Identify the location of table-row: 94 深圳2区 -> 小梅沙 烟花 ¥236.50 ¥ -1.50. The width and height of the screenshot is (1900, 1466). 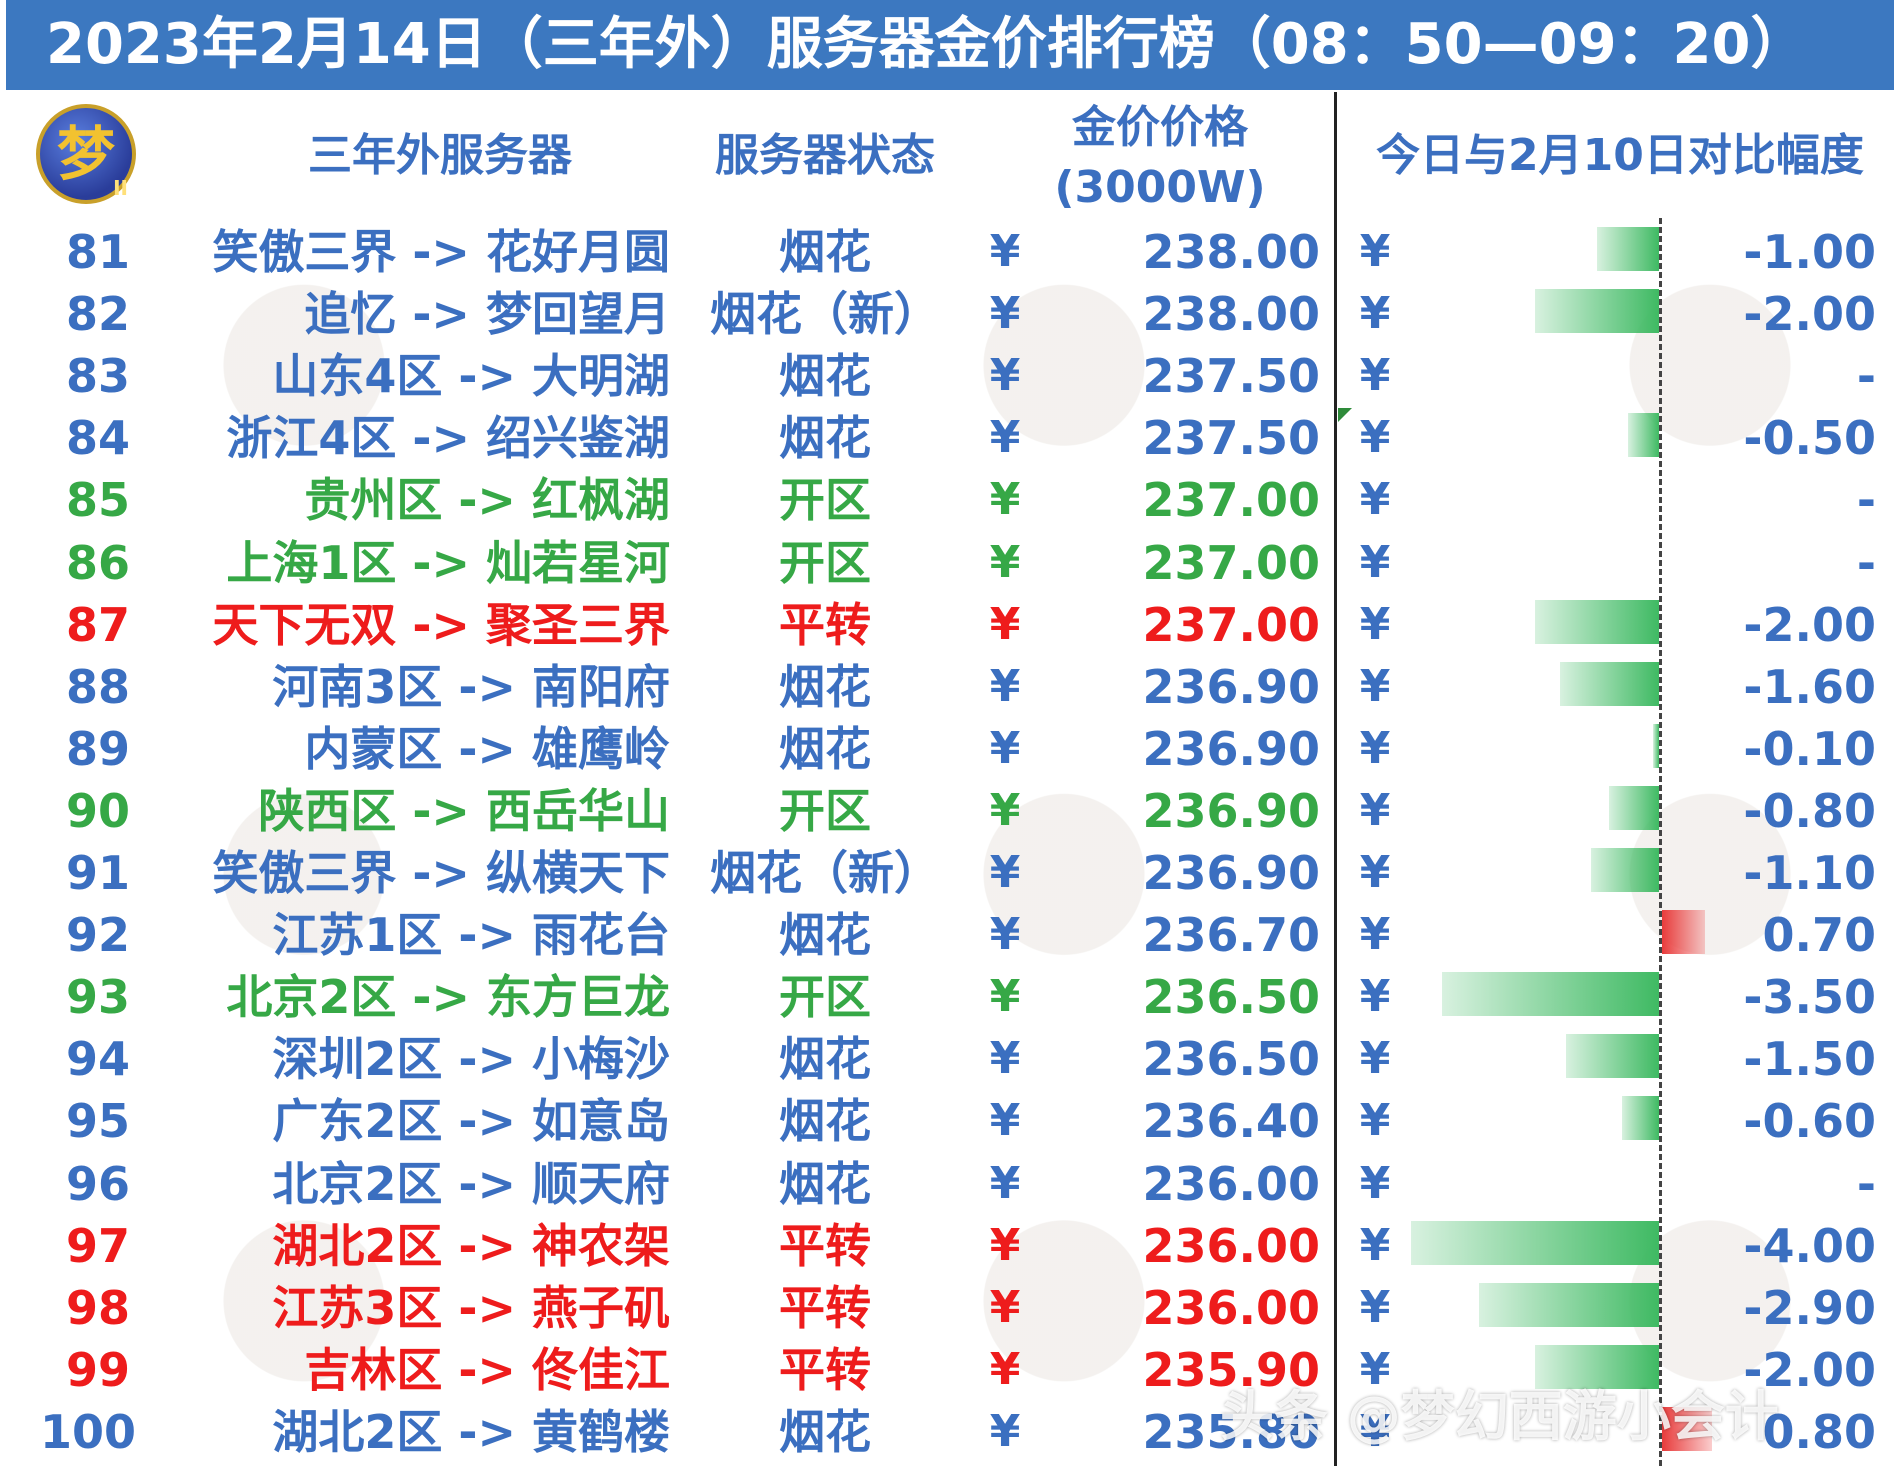
(950, 1059).